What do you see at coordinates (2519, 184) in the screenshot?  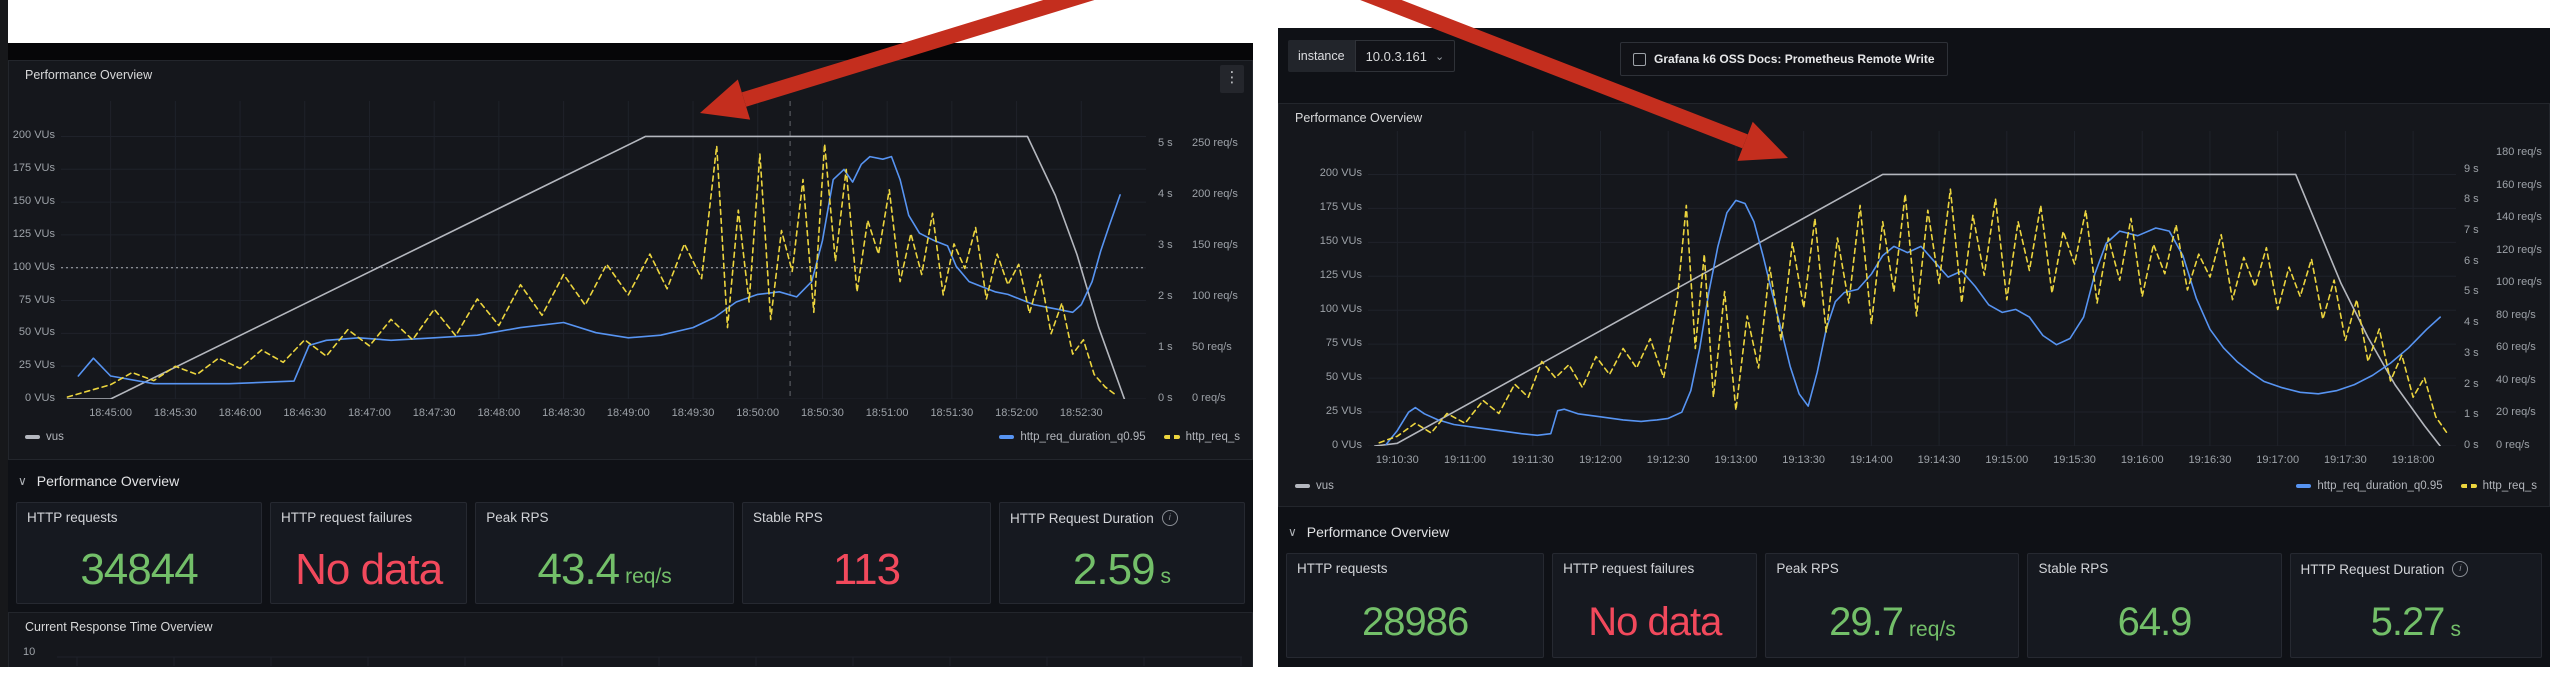 I see `right-axis-reqs-label: 160 req/s` at bounding box center [2519, 184].